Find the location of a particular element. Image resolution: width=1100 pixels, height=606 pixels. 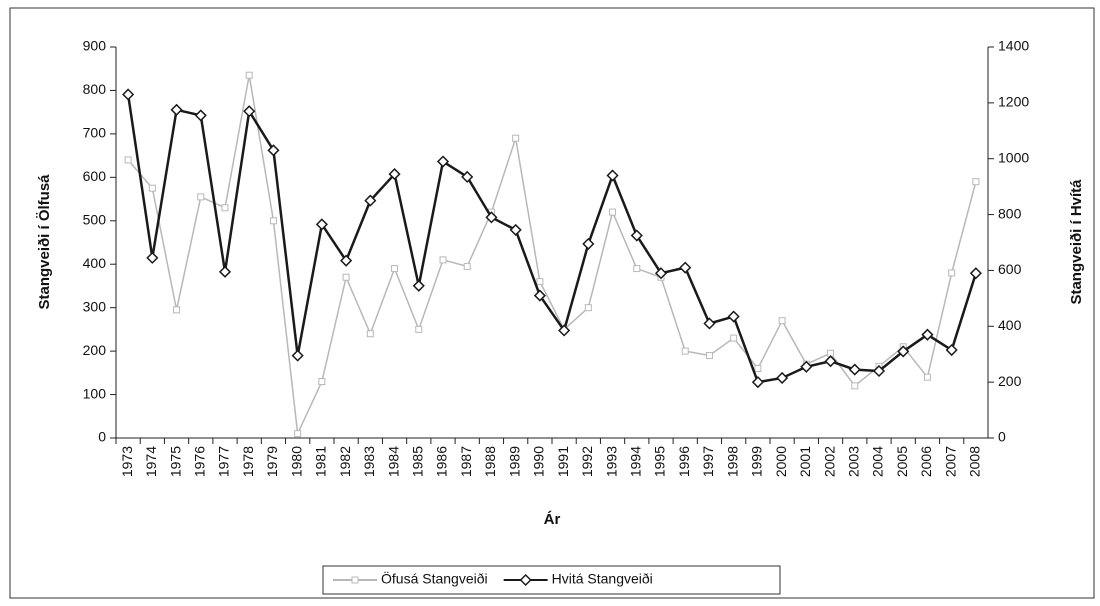

legend-label: Öfusá Stangveiði is located at coordinates (434, 578).